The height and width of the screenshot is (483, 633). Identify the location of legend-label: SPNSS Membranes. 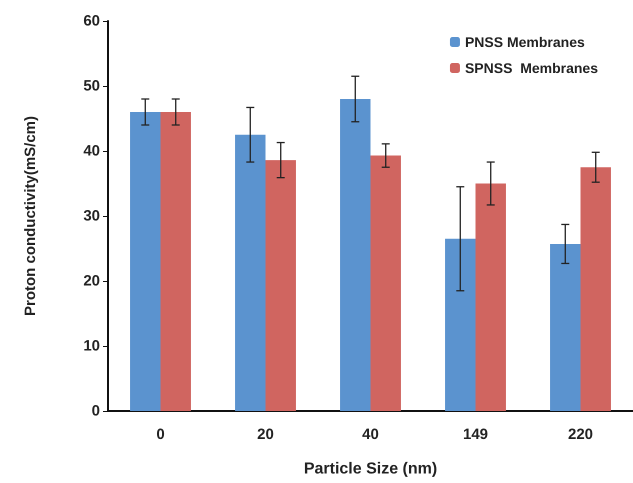
(531, 68).